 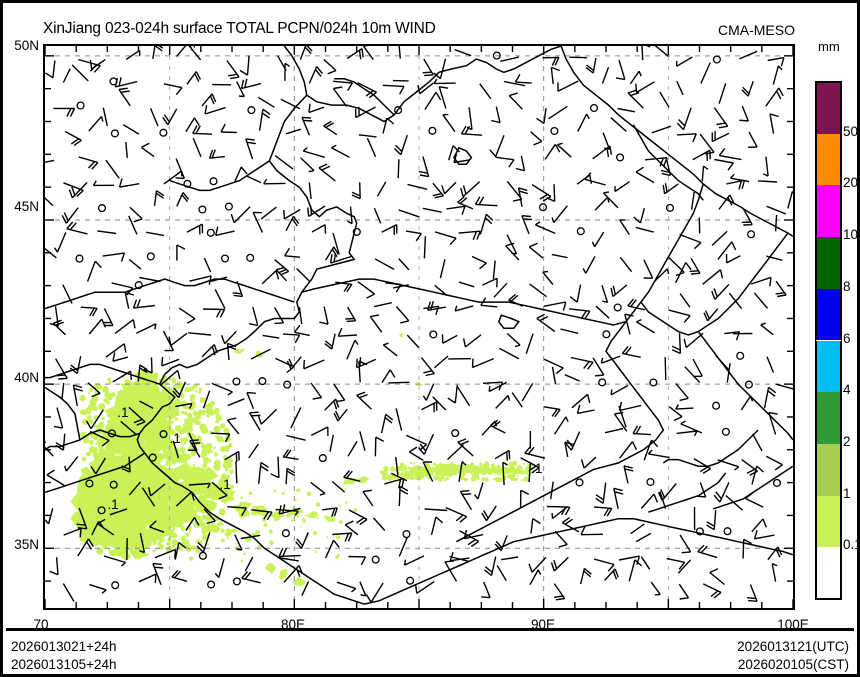 I want to click on colorbar-band-max, so click(x=828, y=108).